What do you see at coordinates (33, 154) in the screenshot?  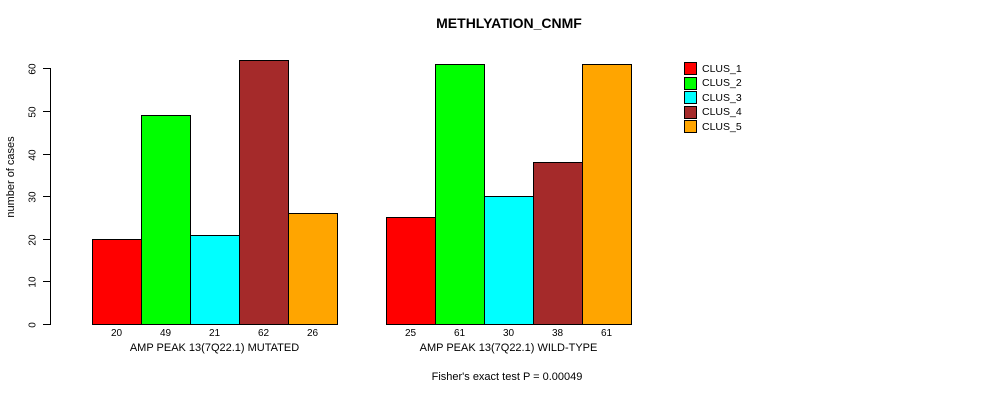 I see `y-tick-label: 40` at bounding box center [33, 154].